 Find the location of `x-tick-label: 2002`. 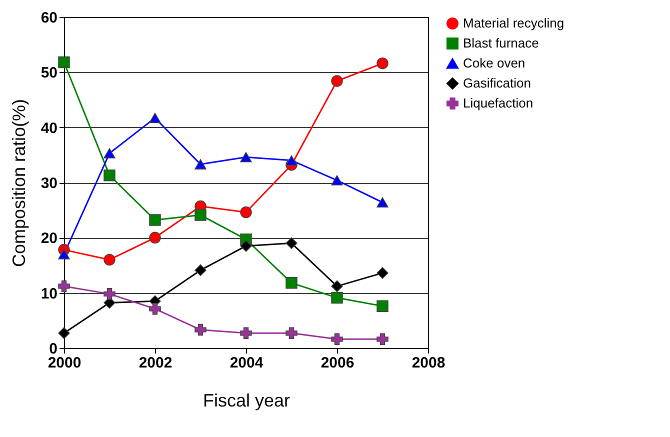

x-tick-label: 2002 is located at coordinates (155, 363).